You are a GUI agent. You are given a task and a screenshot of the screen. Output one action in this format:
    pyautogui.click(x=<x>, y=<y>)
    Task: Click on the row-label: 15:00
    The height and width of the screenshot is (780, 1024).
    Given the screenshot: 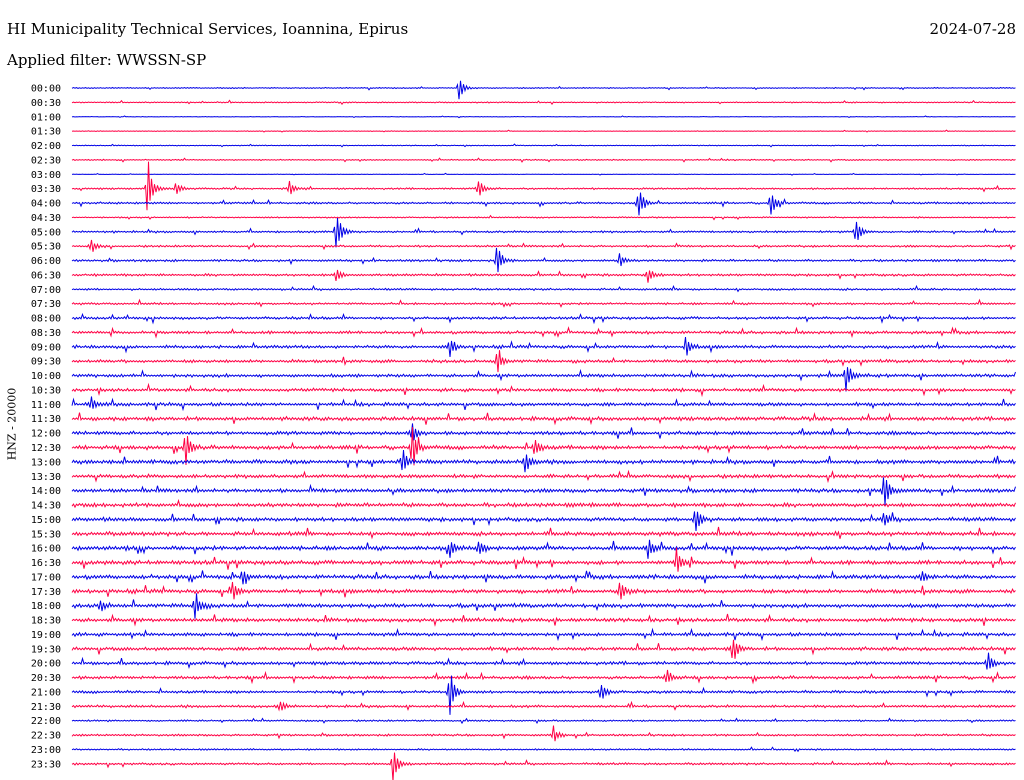 What is the action you would take?
    pyautogui.click(x=46, y=520)
    